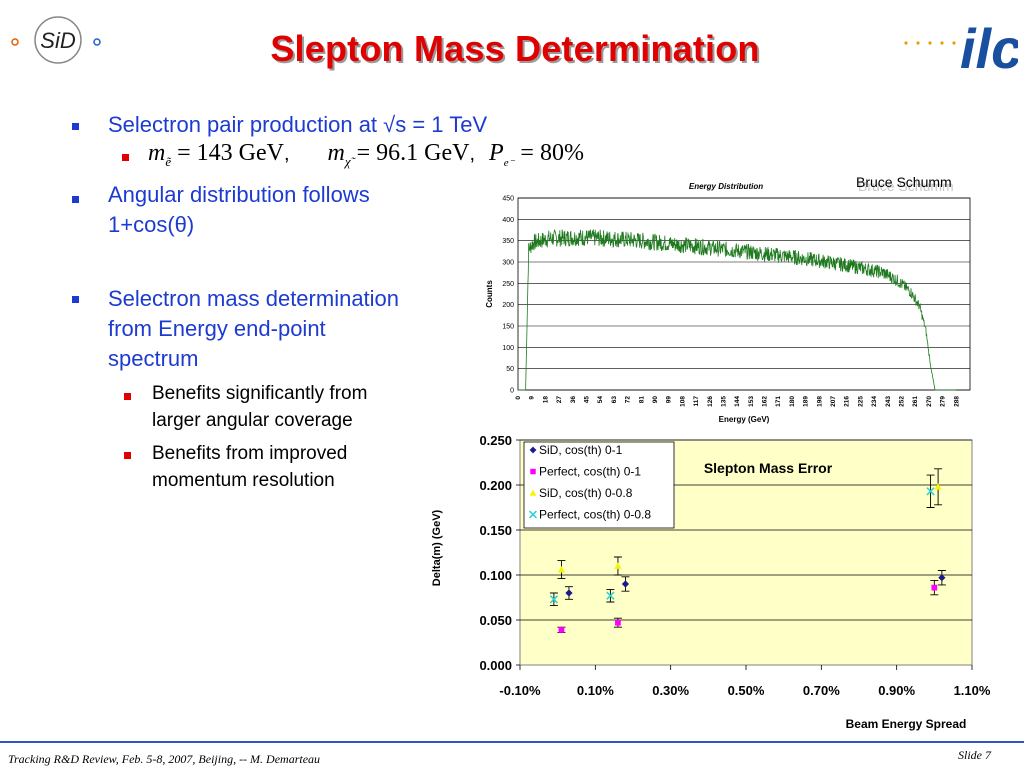  Describe the element at coordinates (508, 220) in the screenshot. I see `y-tick-label: 400` at that location.